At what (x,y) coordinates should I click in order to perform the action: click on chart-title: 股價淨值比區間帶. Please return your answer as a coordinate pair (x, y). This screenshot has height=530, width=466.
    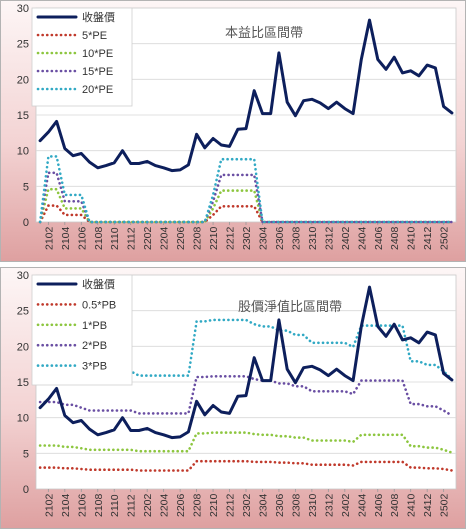
    Looking at the image, I should click on (290, 306).